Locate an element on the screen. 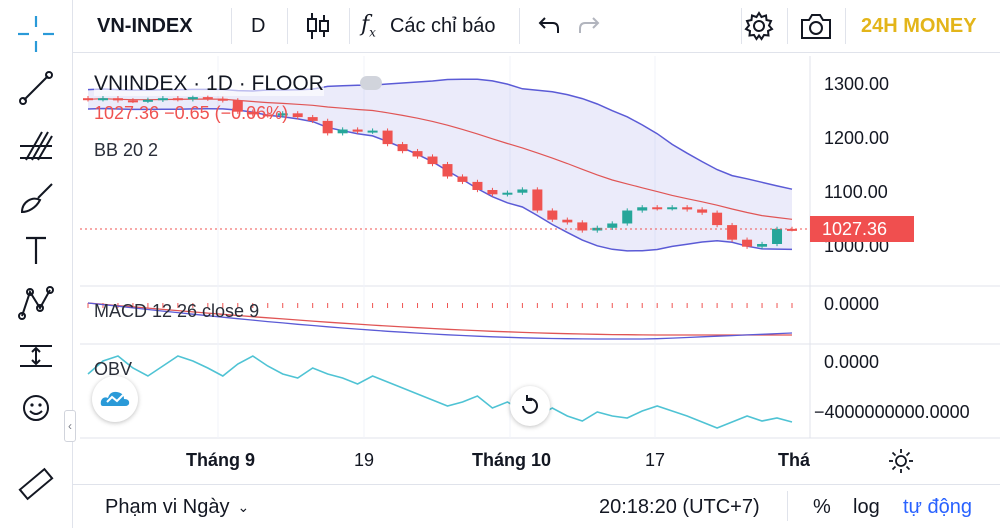 The width and height of the screenshot is (1000, 529). drawing-toolbar: ‹ is located at coordinates (38, 264).